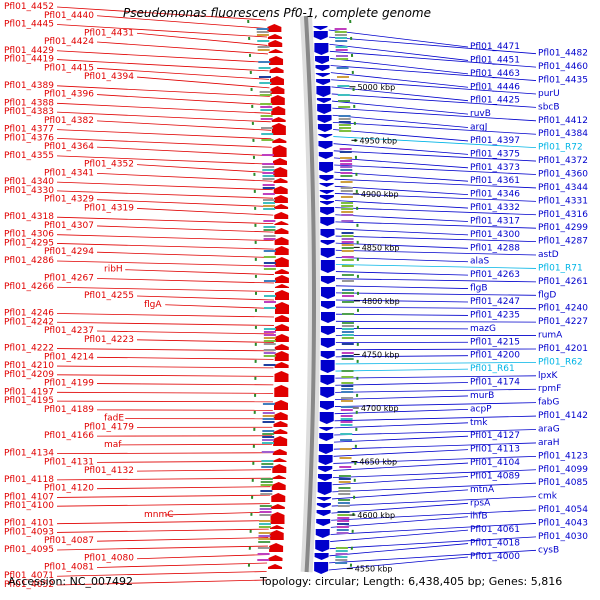 The width and height of the screenshot is (600, 600). What do you see at coordinates (29, 480) in the screenshot?
I see `left-gene-label: Pfl01_4118` at bounding box center [29, 480].